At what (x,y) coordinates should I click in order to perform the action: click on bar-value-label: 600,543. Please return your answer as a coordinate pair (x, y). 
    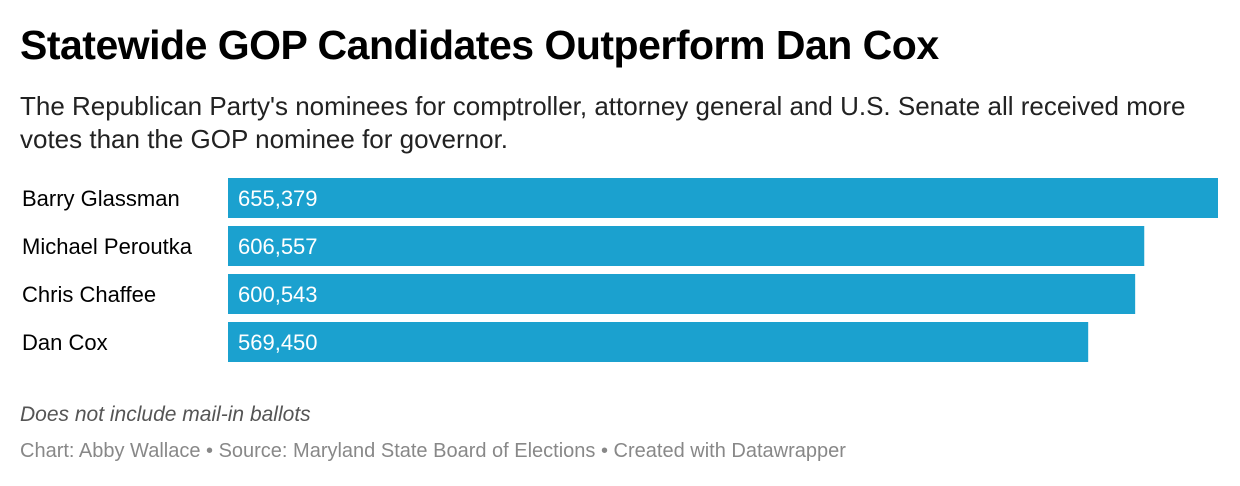
    Looking at the image, I should click on (278, 294).